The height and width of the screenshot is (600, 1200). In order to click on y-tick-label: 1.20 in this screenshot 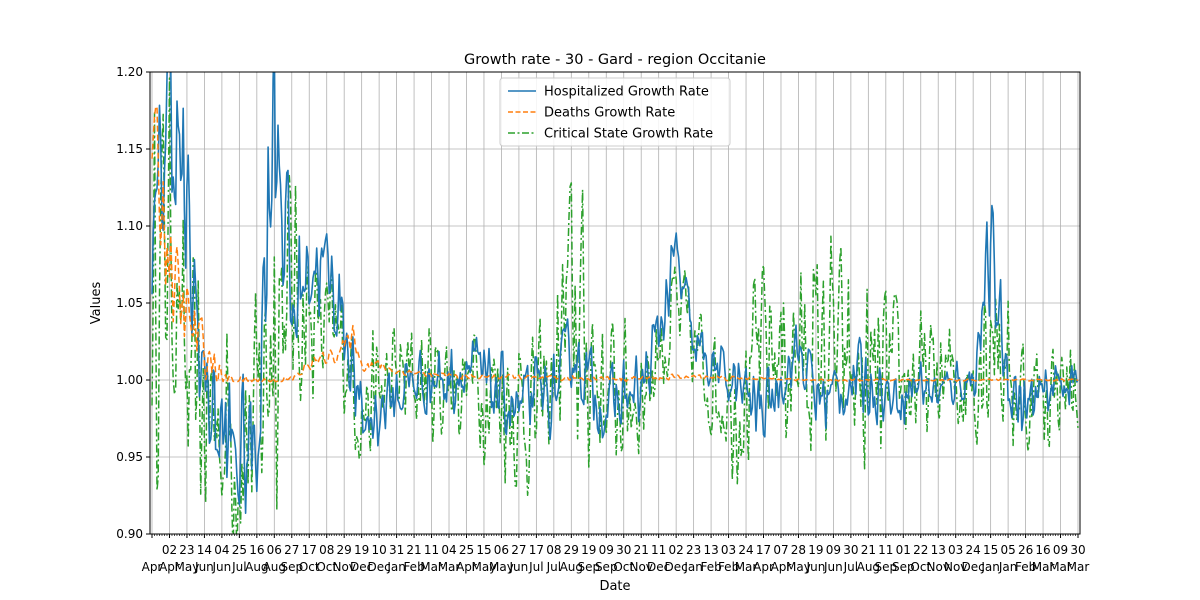, I will do `click(129, 72)`.